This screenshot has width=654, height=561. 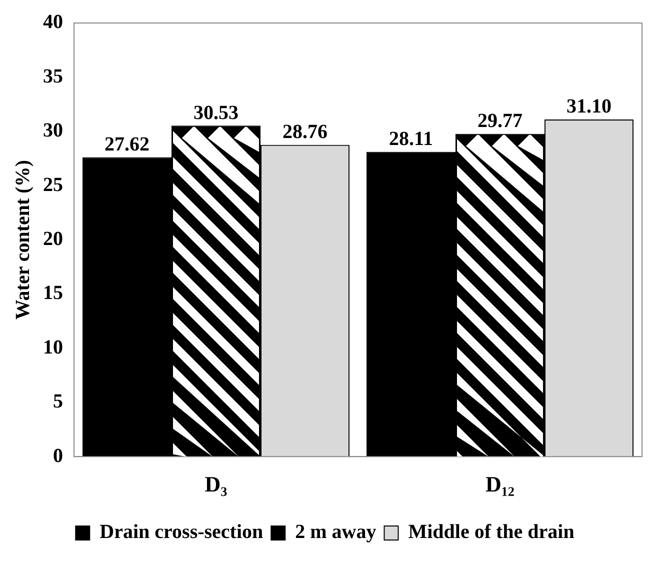 What do you see at coordinates (491, 532) in the screenshot?
I see `legend-label: Middle of the drain` at bounding box center [491, 532].